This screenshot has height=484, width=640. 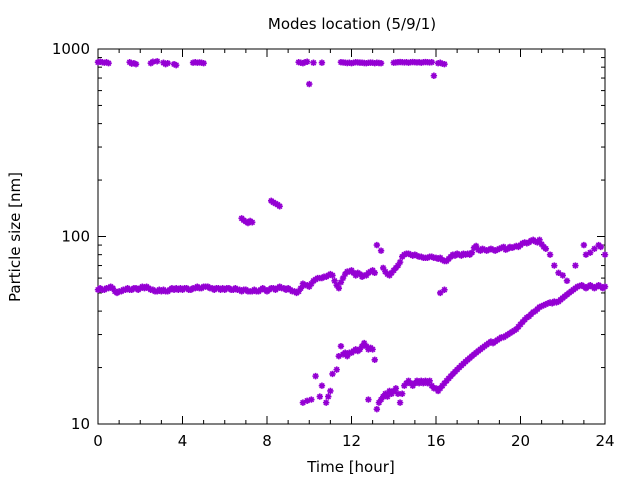 I want to click on chart-title: Modes location (5/9/1), so click(x=352, y=24).